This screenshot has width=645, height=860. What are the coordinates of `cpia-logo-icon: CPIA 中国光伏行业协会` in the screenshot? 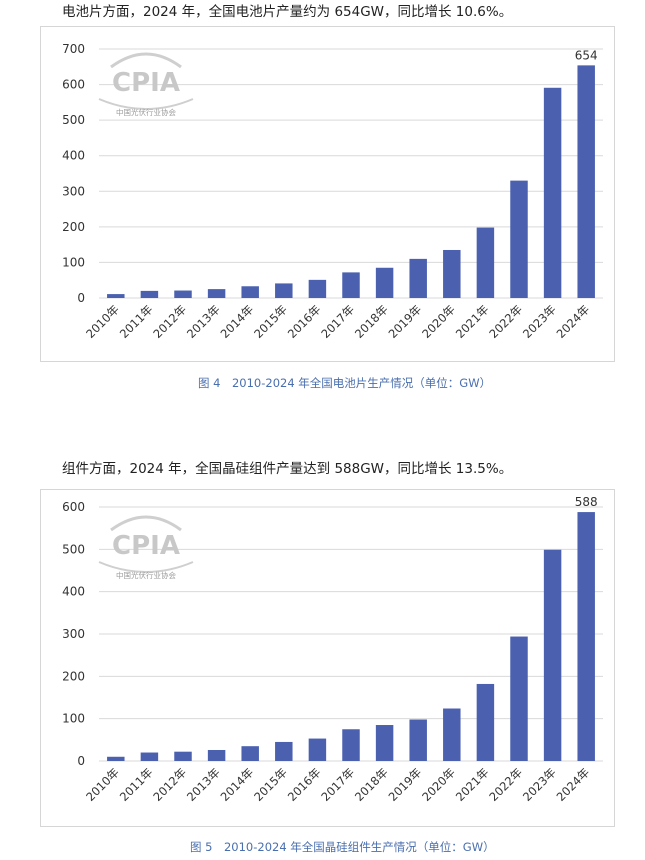 It's located at (146, 84).